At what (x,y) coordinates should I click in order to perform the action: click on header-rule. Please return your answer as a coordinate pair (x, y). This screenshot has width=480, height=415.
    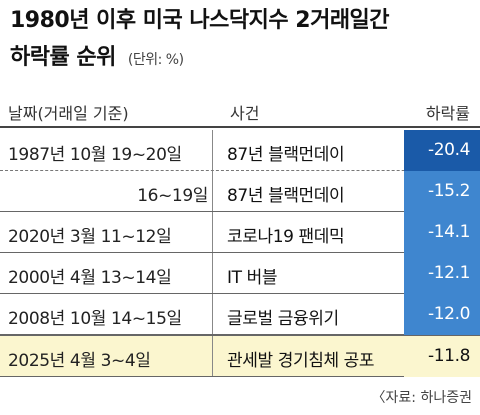
    Looking at the image, I should click on (240, 127).